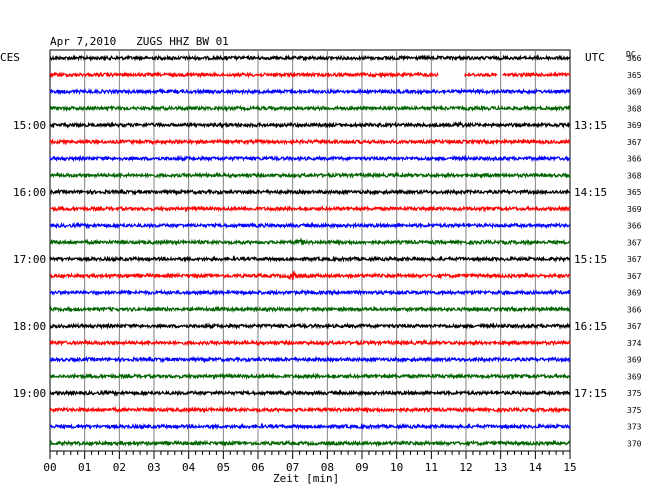 This screenshot has height=494, width=650. What do you see at coordinates (292, 467) in the screenshot?
I see `x-tick-label: 07` at bounding box center [292, 467].